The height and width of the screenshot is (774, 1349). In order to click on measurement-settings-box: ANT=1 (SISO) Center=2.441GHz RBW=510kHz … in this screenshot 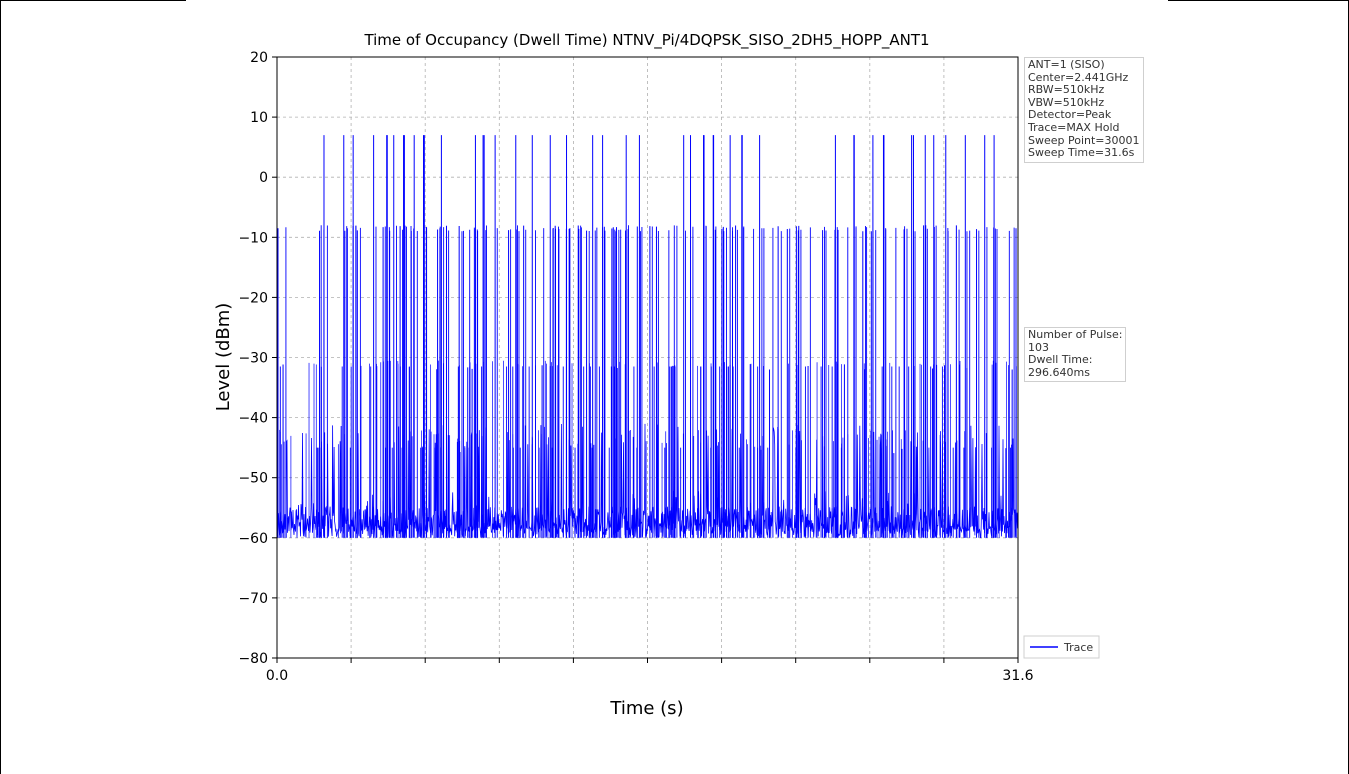, I will do `click(1084, 110)`.